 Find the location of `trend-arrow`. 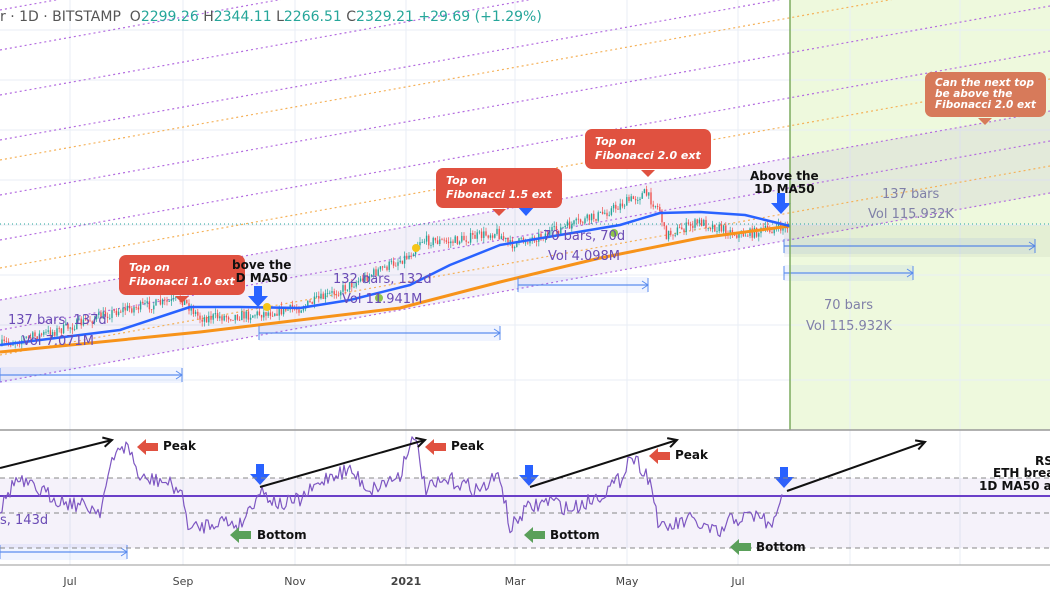

trend-arrow is located at coordinates (56, 454).